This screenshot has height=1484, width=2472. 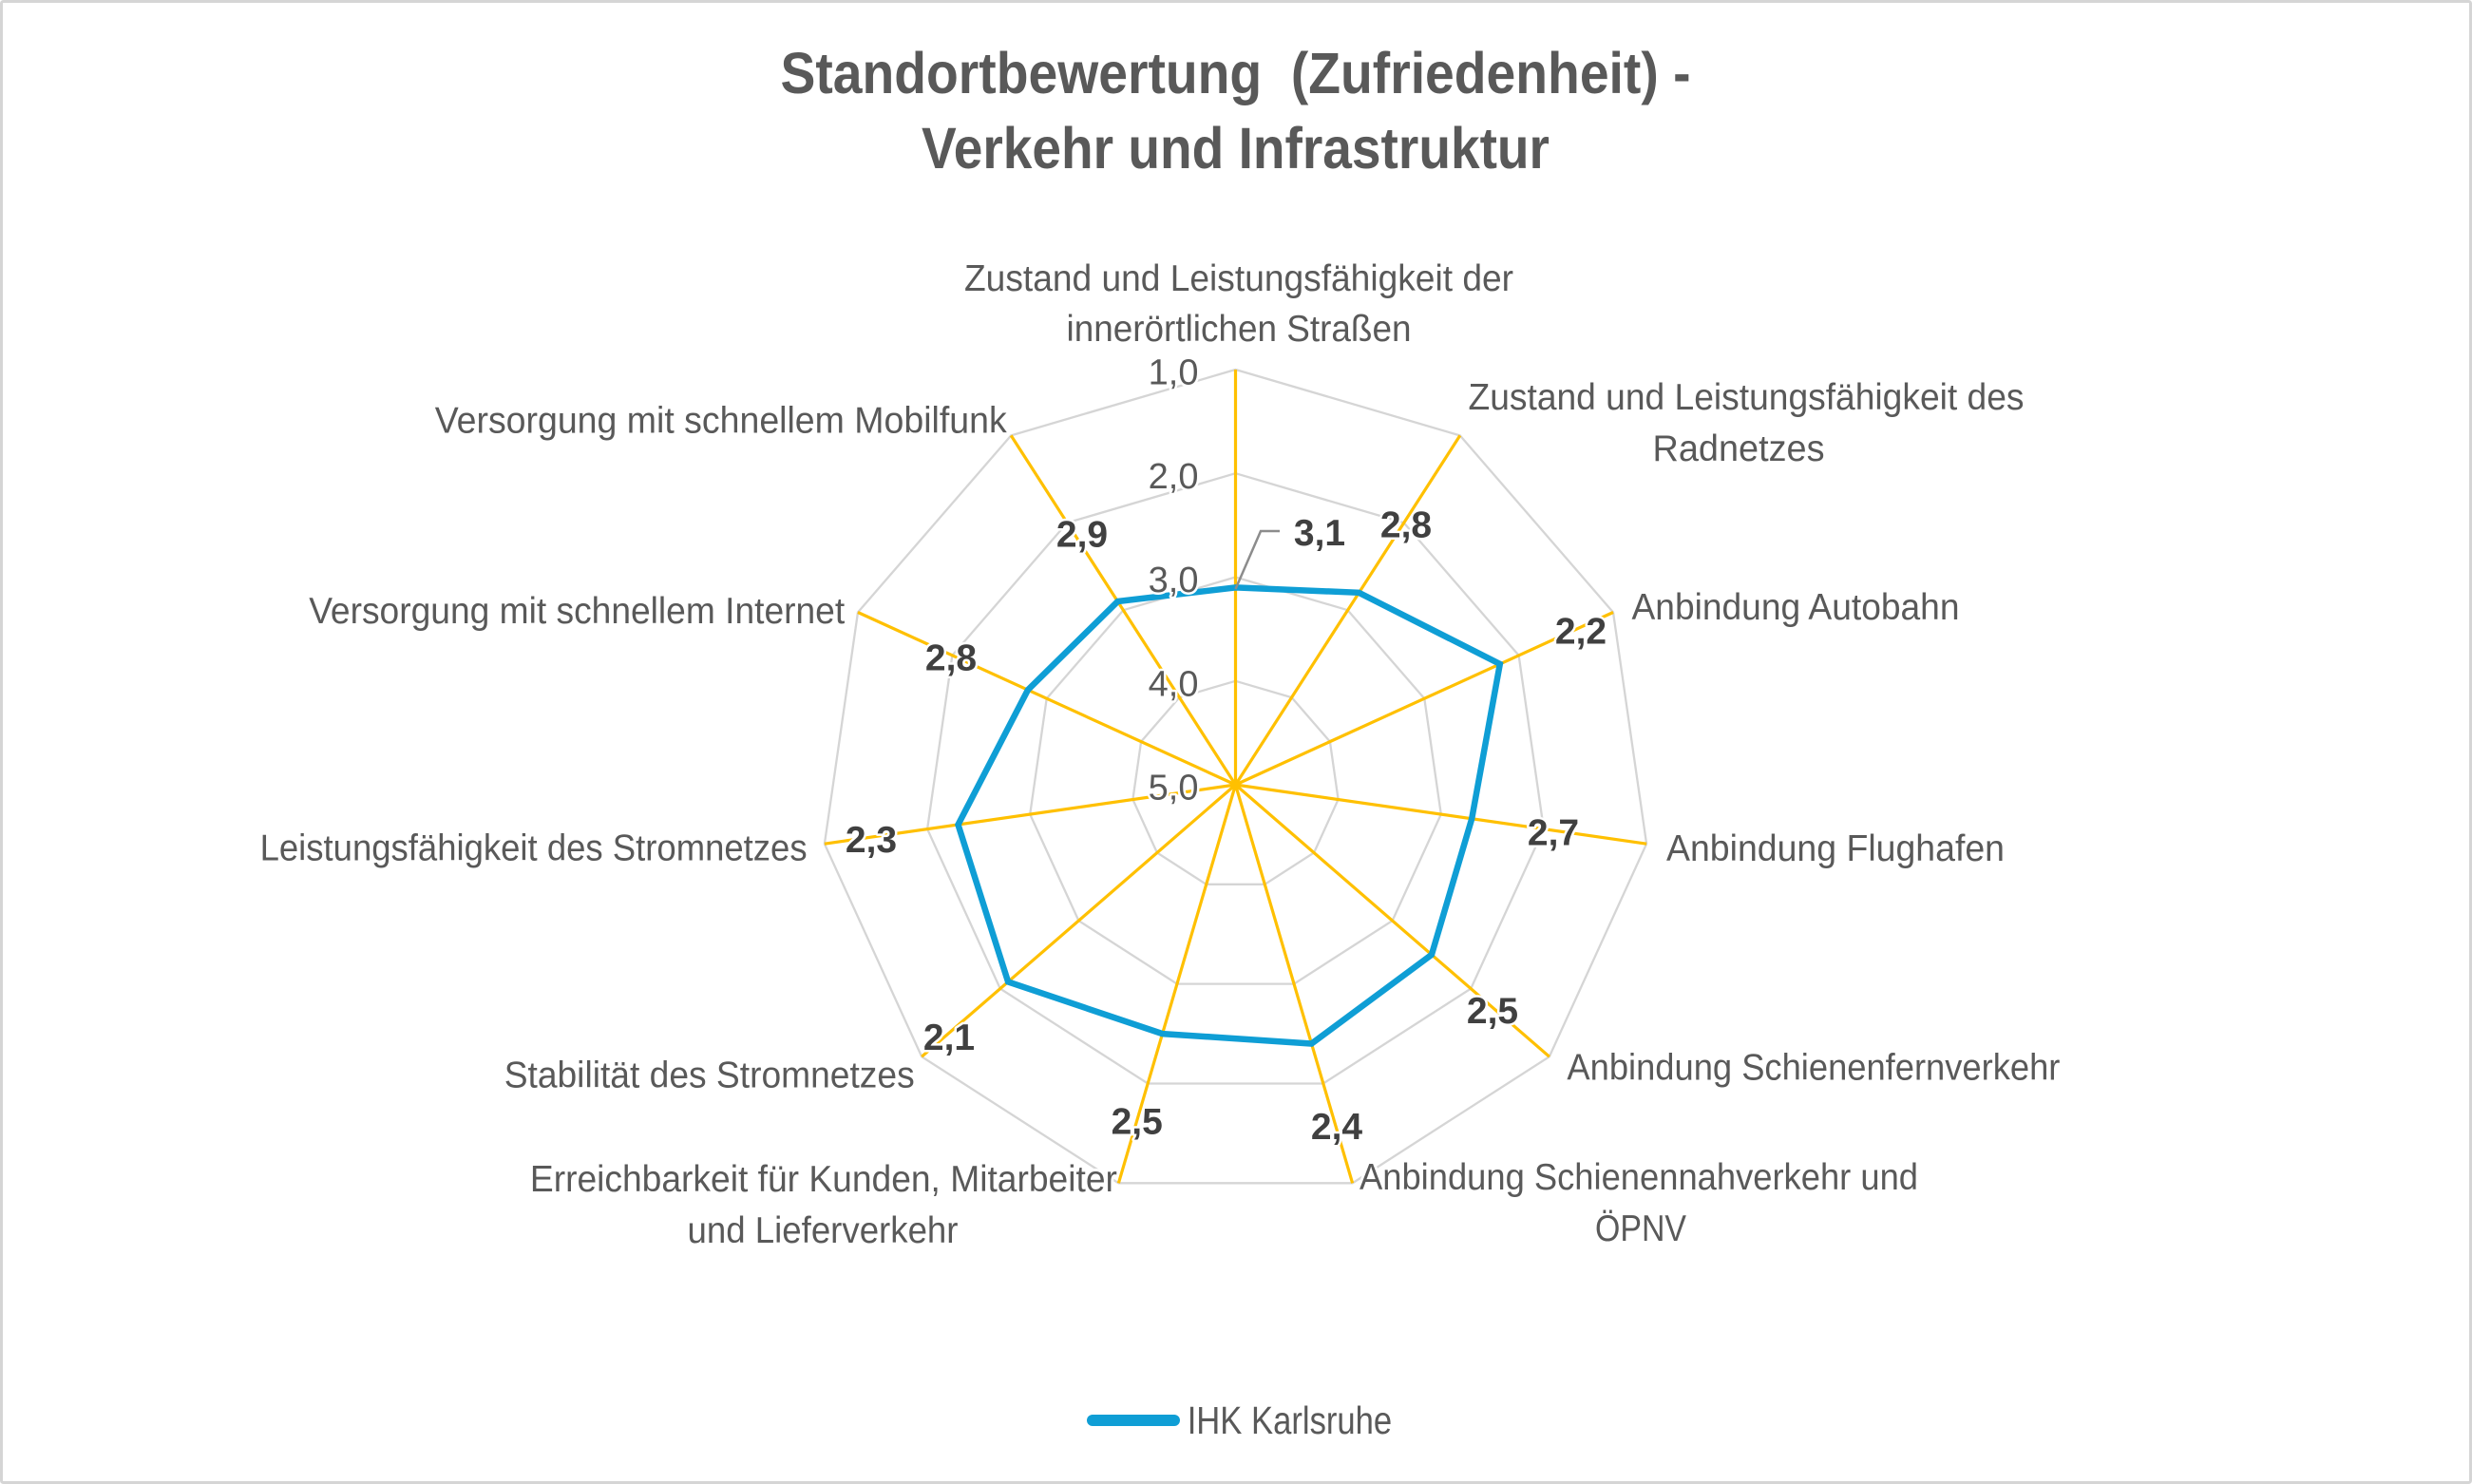 What do you see at coordinates (1290, 1420) in the screenshot?
I see `svg-text: IHK Karlsruhe` at bounding box center [1290, 1420].